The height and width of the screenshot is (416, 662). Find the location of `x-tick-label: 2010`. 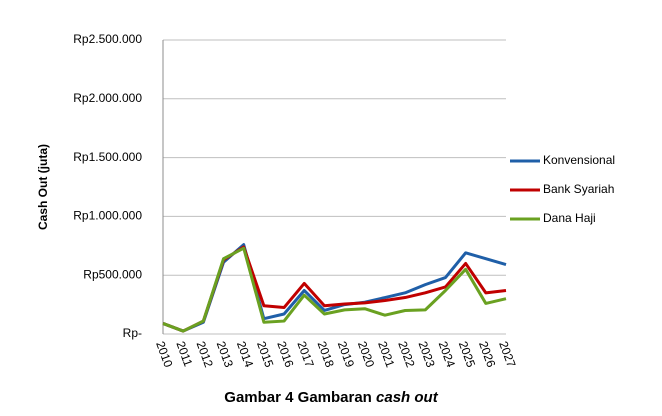

x-tick-label: 2010 is located at coordinates (164, 354).